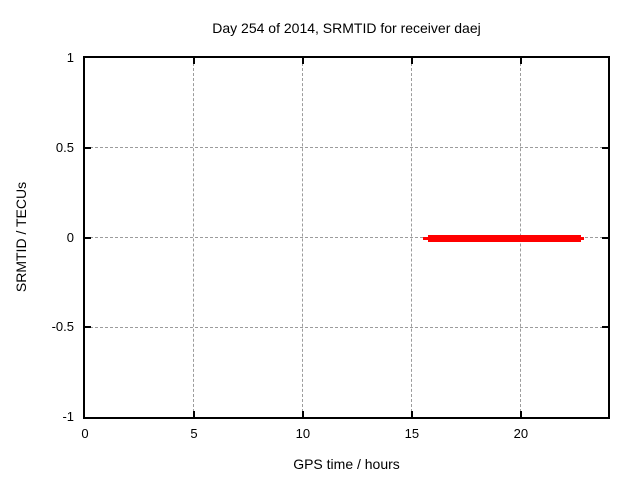  What do you see at coordinates (70, 57) in the screenshot?
I see `y-tick-label: 1` at bounding box center [70, 57].